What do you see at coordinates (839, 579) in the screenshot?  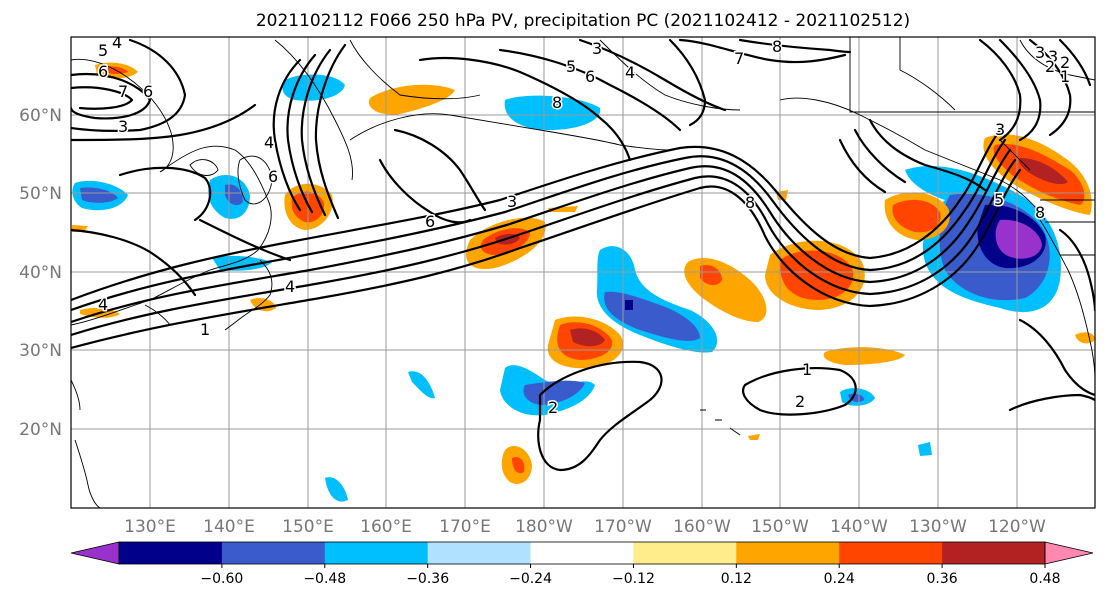 I see `colorbar-tick-label: 0.24` at bounding box center [839, 579].